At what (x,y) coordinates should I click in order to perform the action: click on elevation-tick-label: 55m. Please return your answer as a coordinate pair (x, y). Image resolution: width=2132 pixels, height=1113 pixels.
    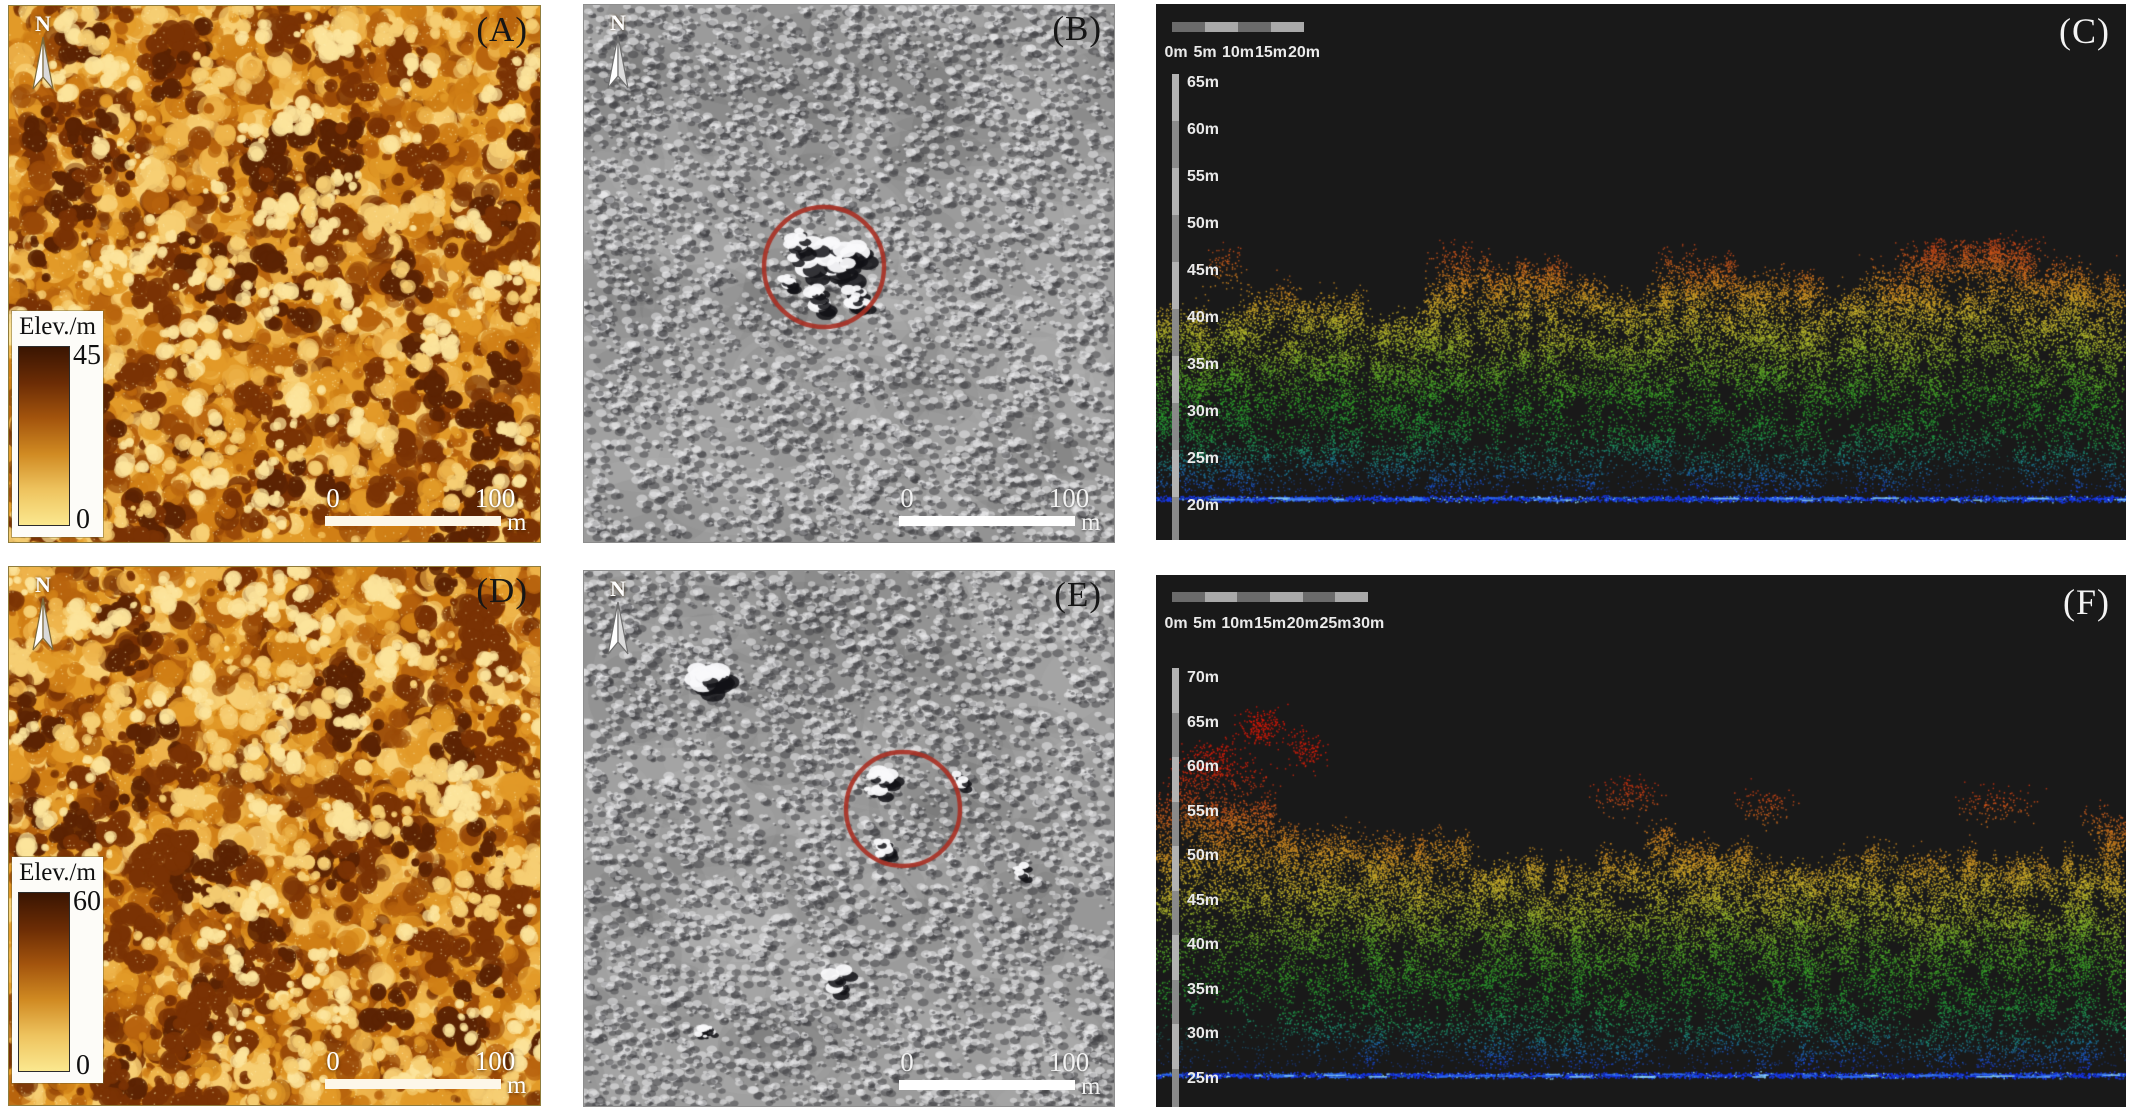
    Looking at the image, I should click on (1203, 176).